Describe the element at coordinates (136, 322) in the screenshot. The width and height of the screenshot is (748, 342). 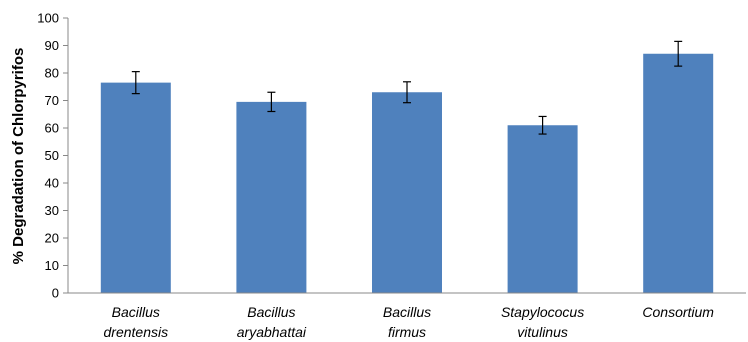
I see `x-category-label: Bacillus drentensis` at that location.